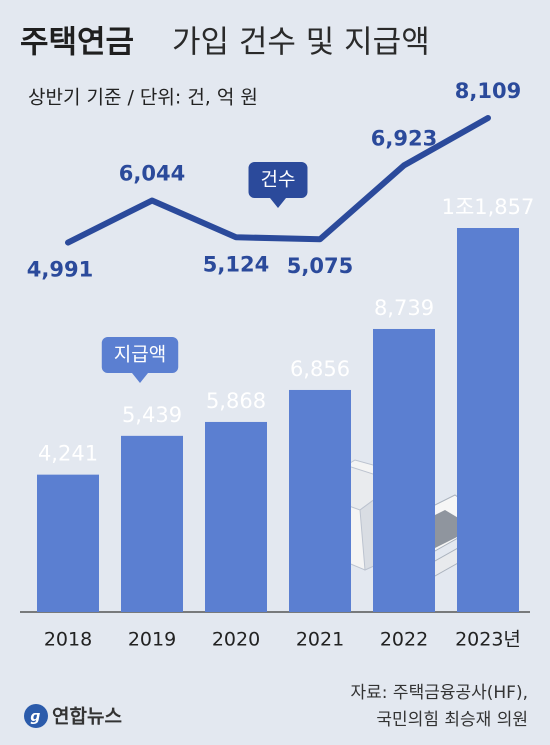  What do you see at coordinates (320, 640) in the screenshot?
I see `x-tick-label: 2021` at bounding box center [320, 640].